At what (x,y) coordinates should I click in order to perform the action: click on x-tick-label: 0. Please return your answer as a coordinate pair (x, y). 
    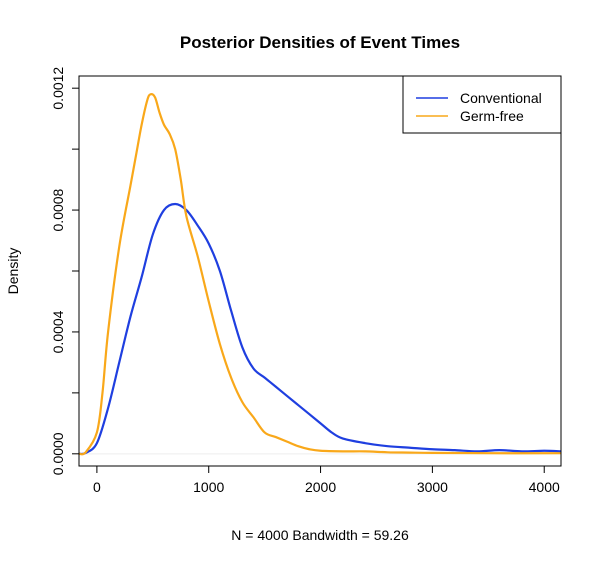
    Looking at the image, I should click on (97, 487).